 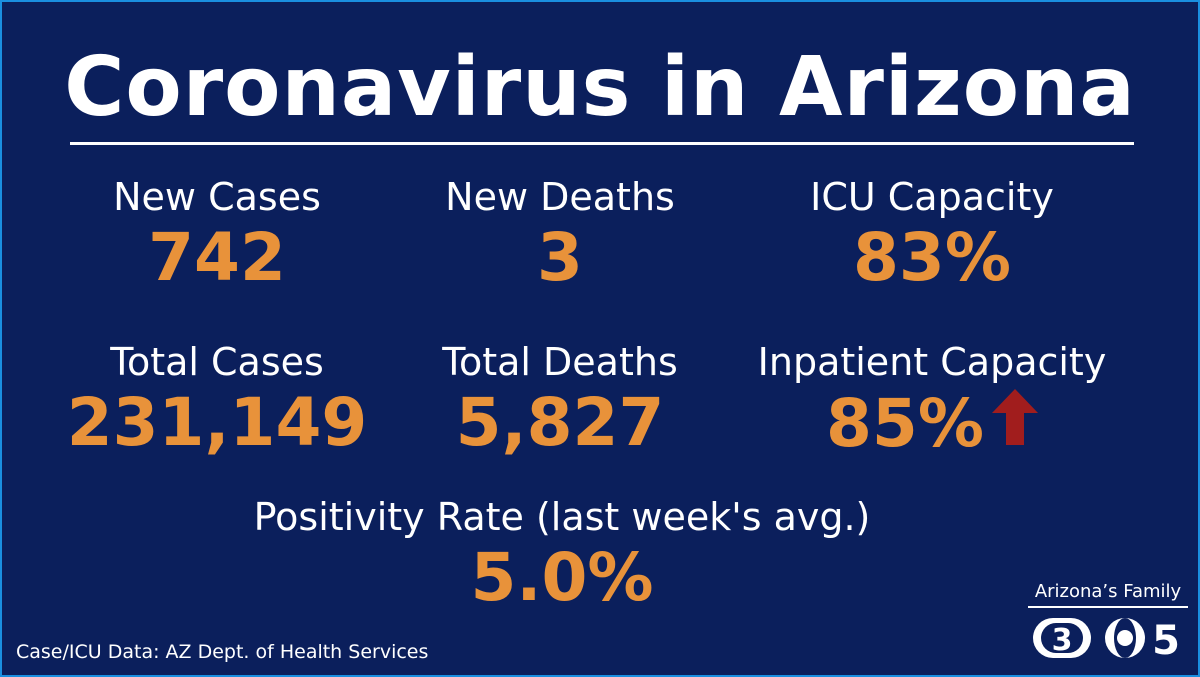 What do you see at coordinates (905, 424) in the screenshot?
I see `stat-value: 85%` at bounding box center [905, 424].